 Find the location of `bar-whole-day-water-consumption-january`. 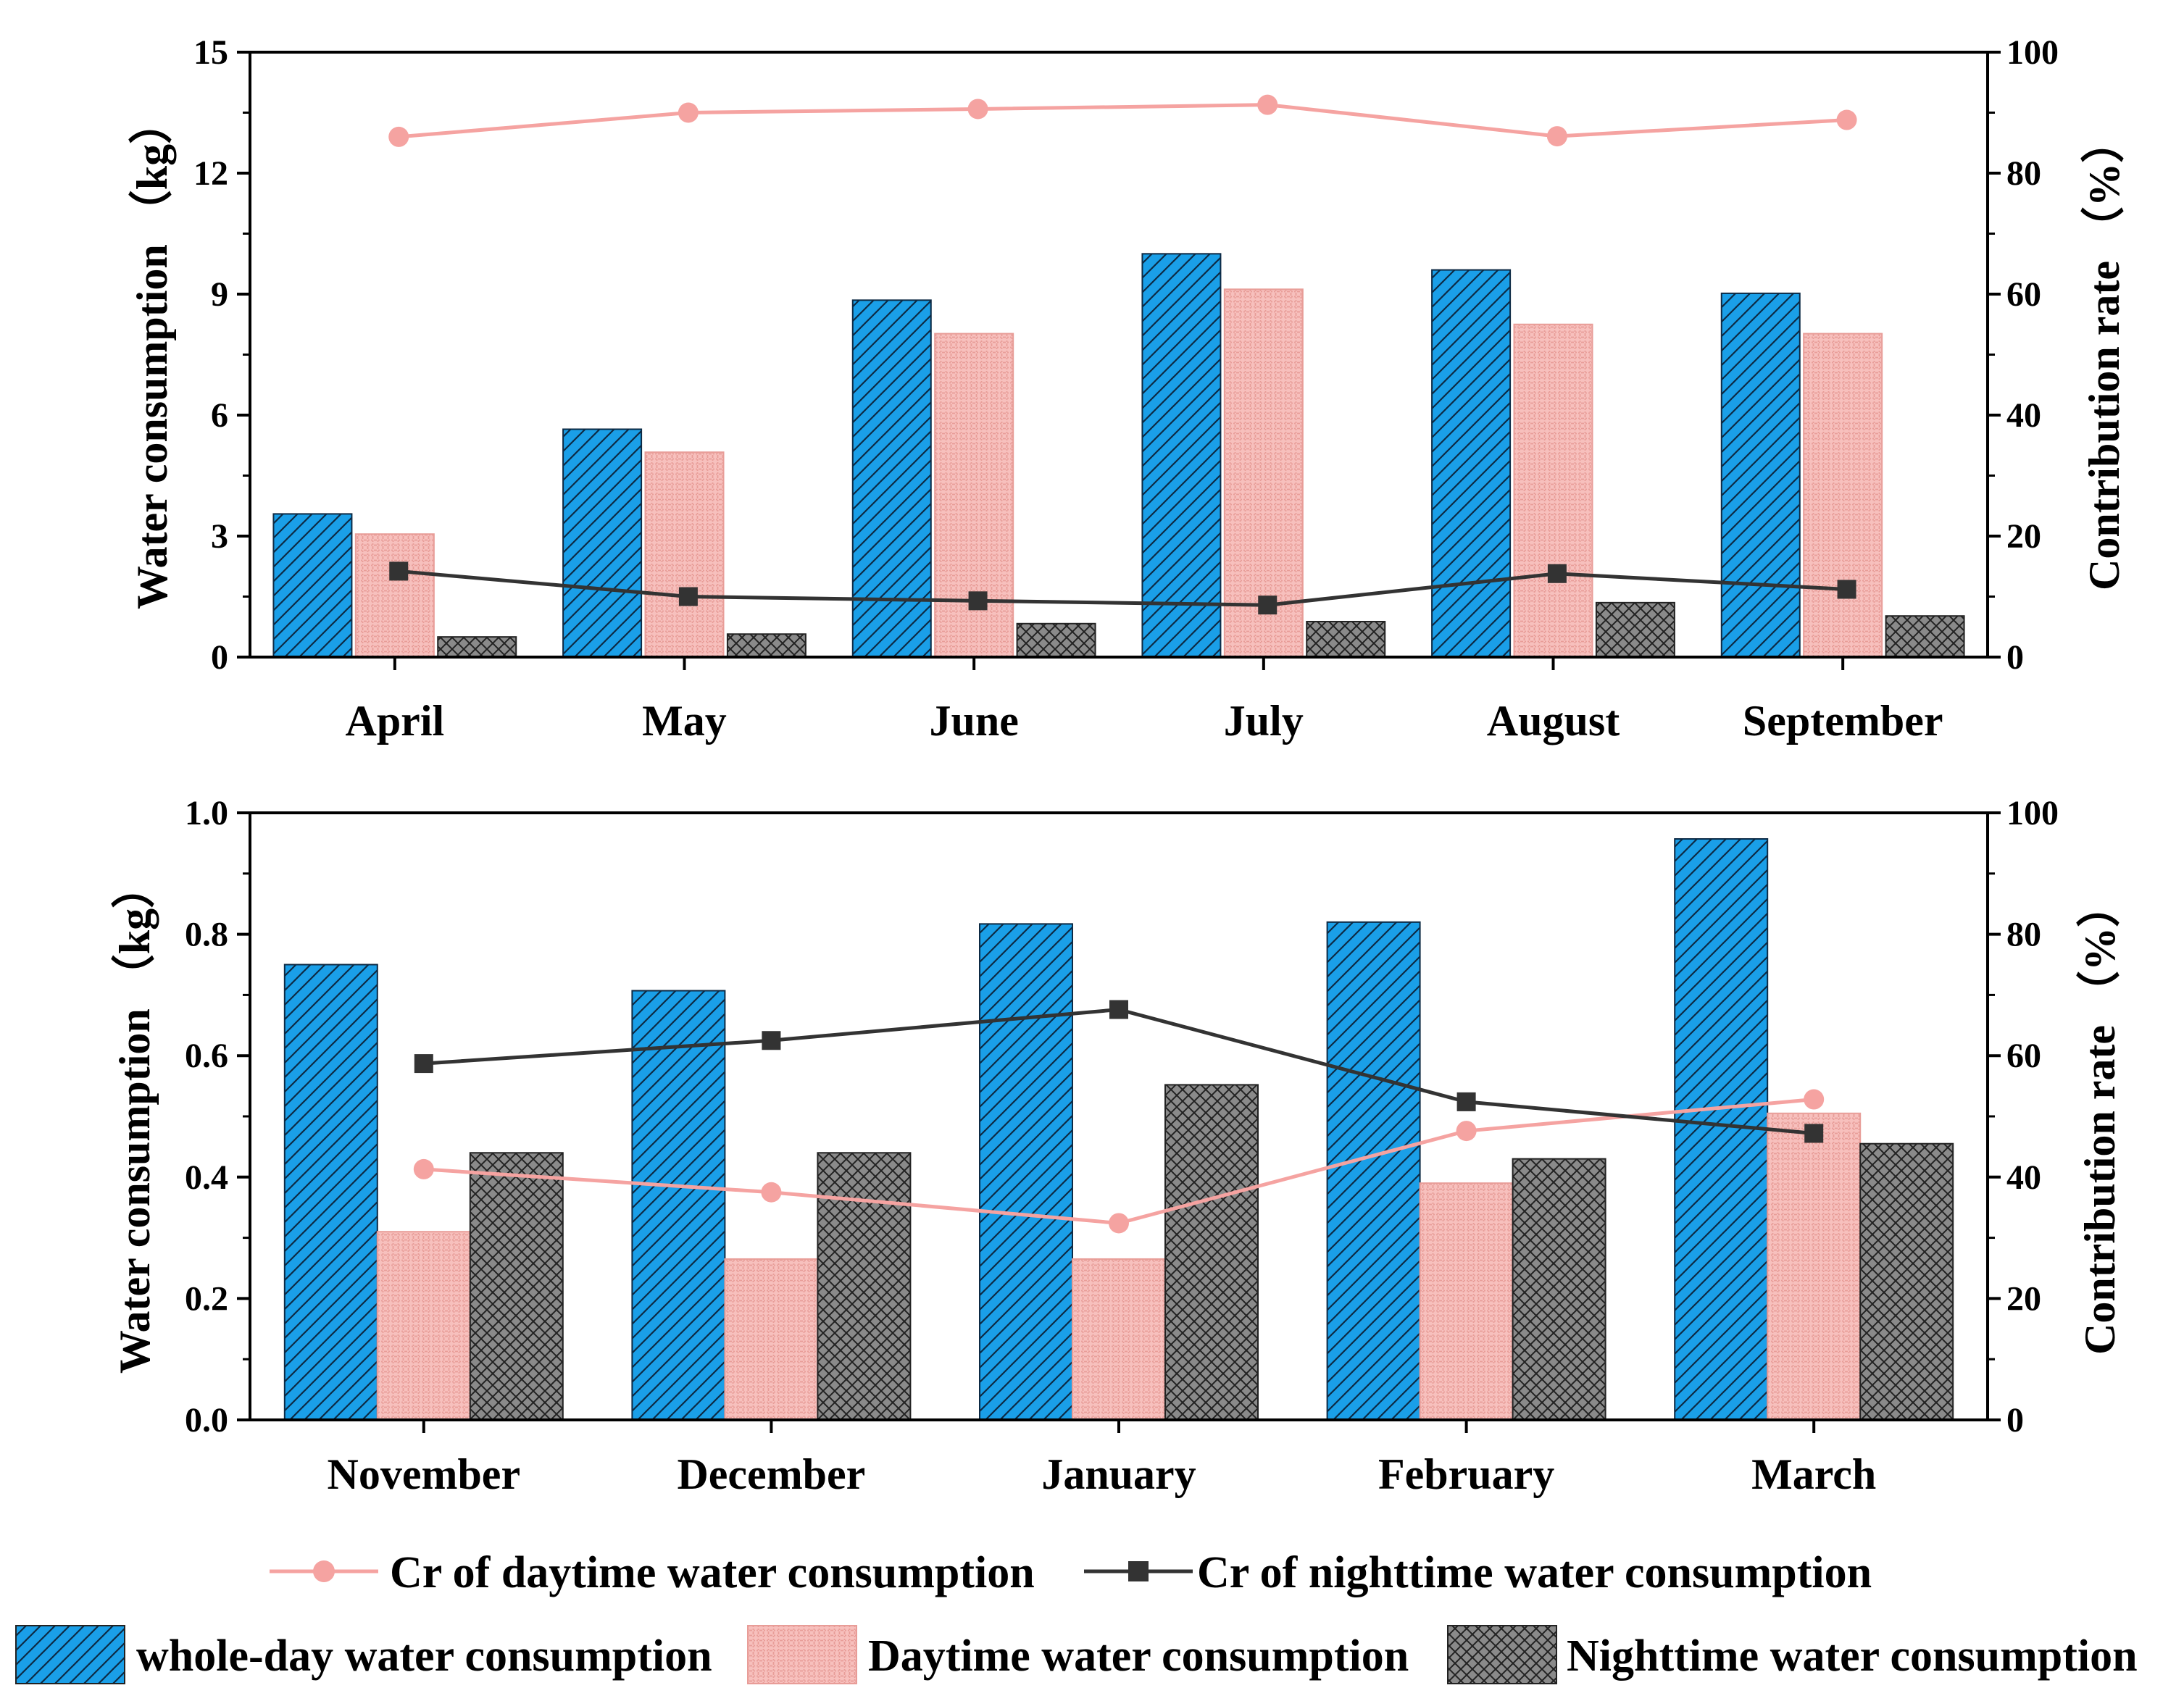

bar-whole-day-water-consumption-january is located at coordinates (1026, 1172).